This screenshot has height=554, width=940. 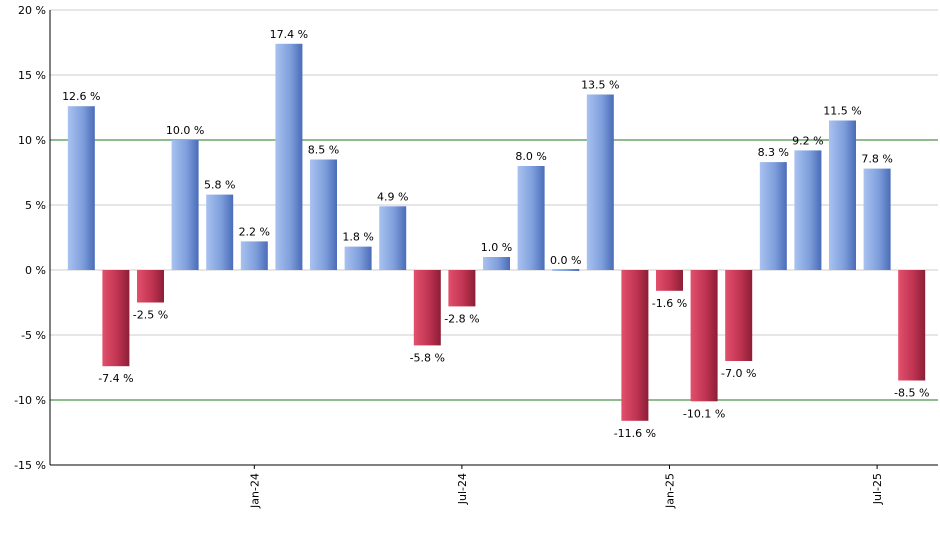 I want to click on bar-value-label: 10.0 %, so click(x=185, y=130).